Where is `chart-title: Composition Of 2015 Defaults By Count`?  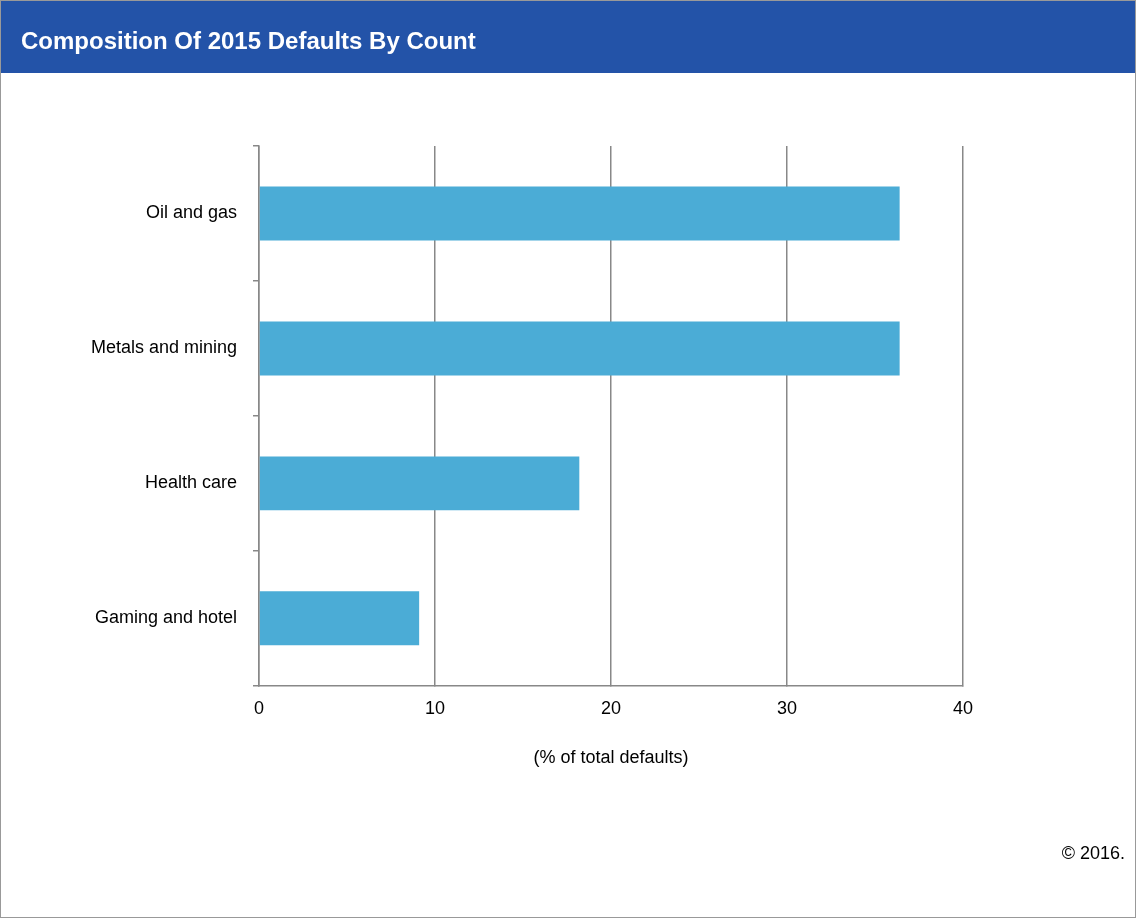 chart-title: Composition Of 2015 Defaults By Count is located at coordinates (568, 37).